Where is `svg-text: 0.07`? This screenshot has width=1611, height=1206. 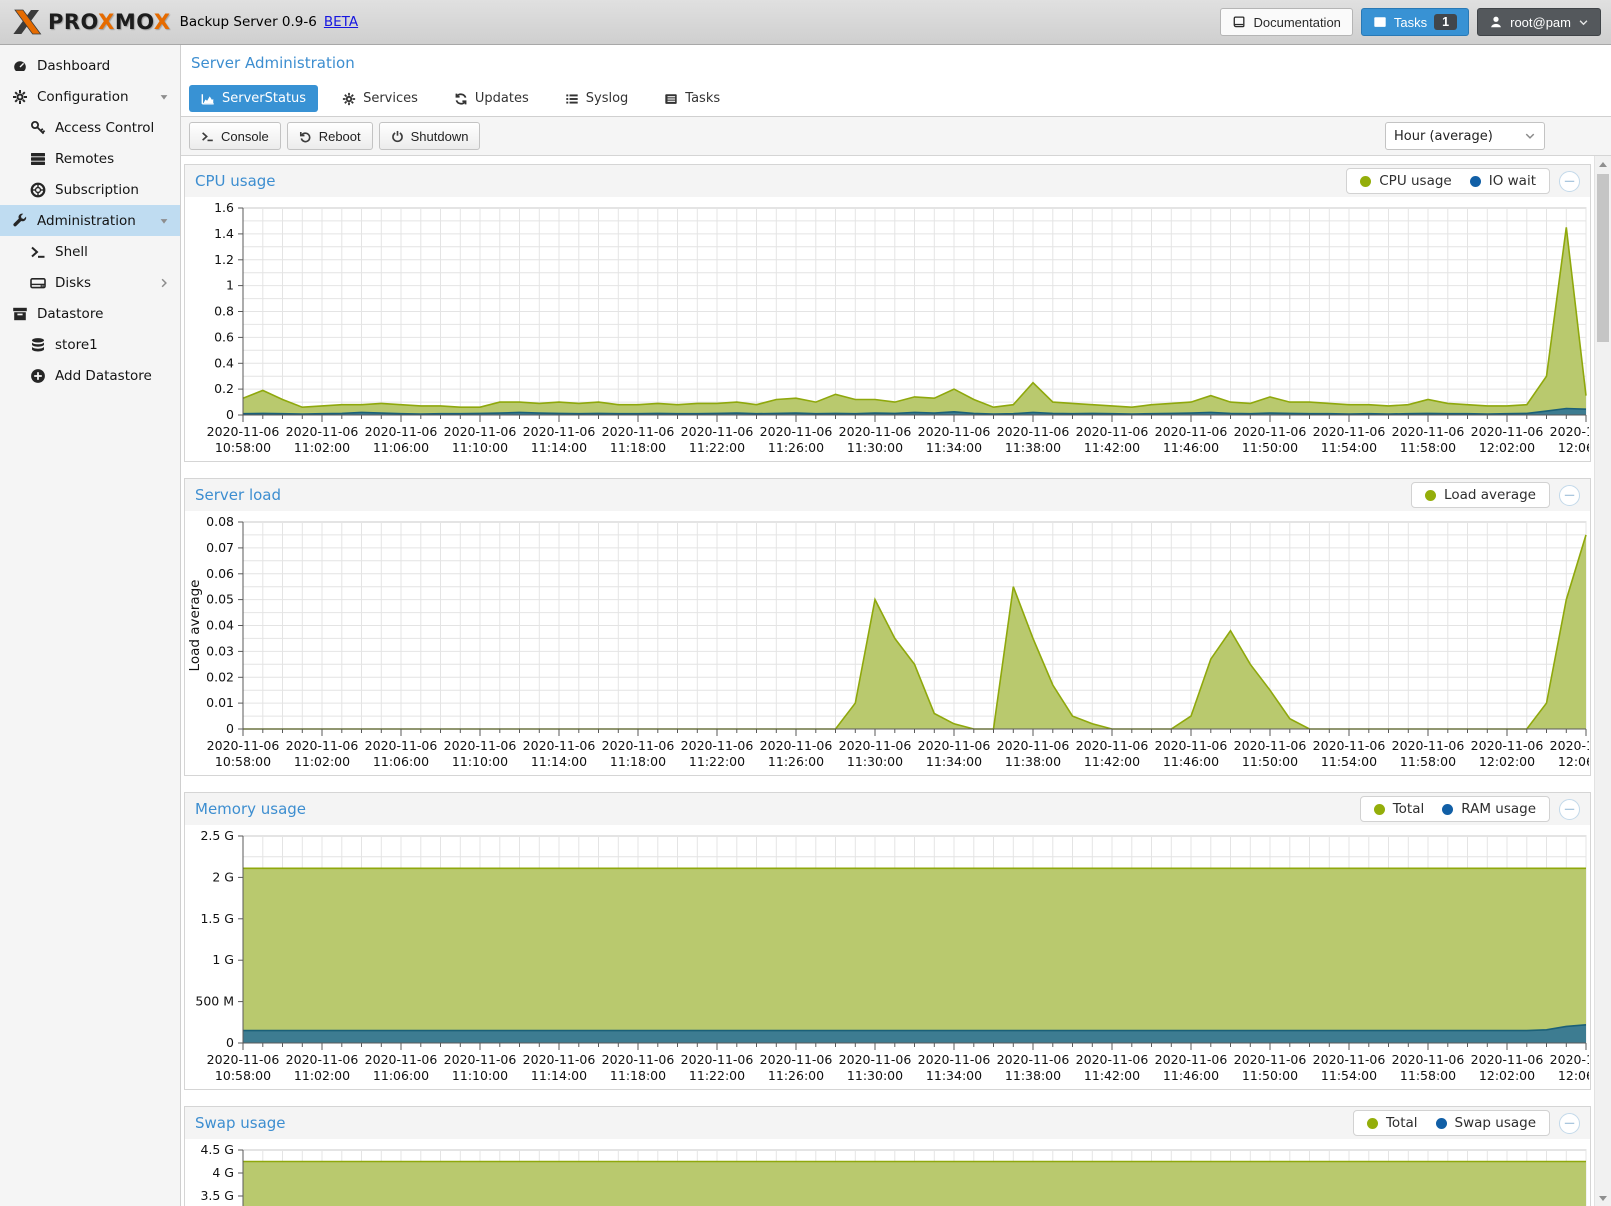 svg-text: 0.07 is located at coordinates (220, 547).